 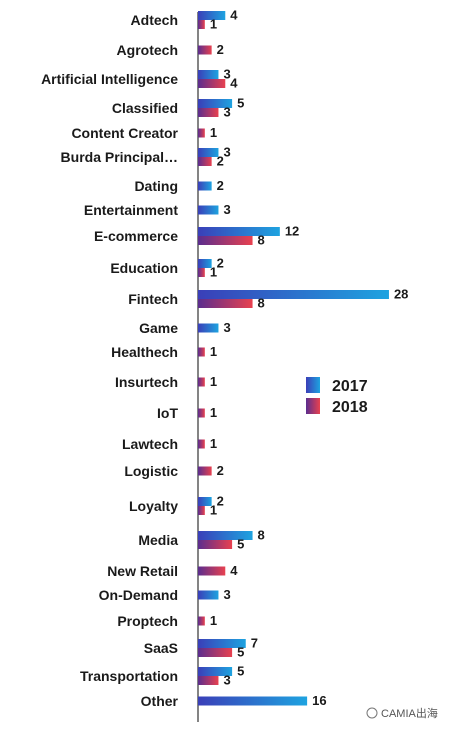 What do you see at coordinates (292, 231) in the screenshot?
I see `value-label-2017: 12` at bounding box center [292, 231].